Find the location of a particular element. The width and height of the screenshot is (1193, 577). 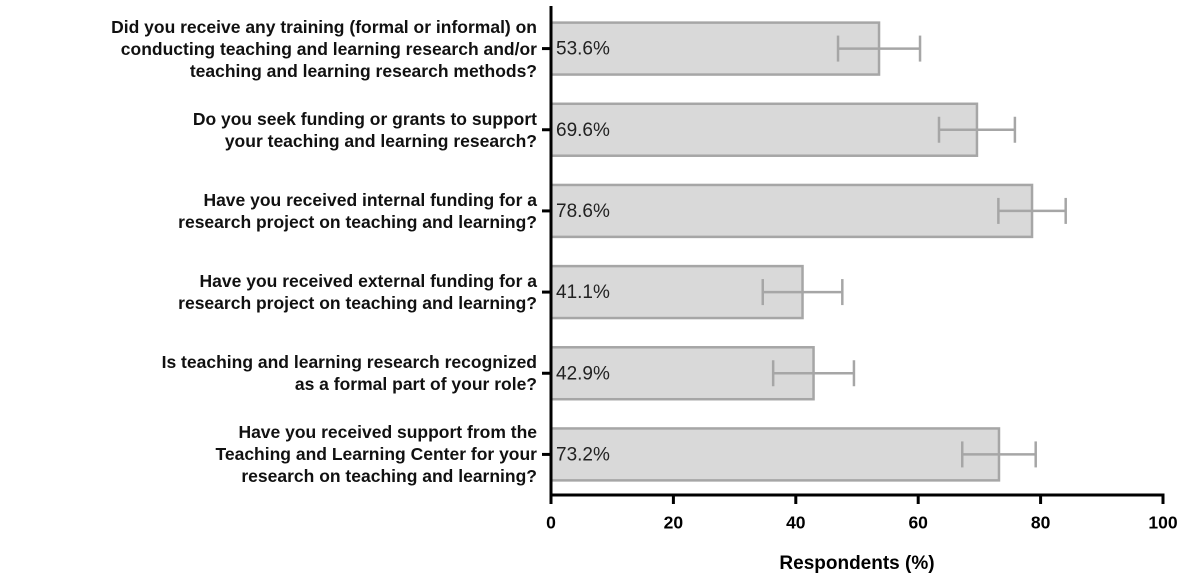

x-tick-label: 20 is located at coordinates (674, 523).